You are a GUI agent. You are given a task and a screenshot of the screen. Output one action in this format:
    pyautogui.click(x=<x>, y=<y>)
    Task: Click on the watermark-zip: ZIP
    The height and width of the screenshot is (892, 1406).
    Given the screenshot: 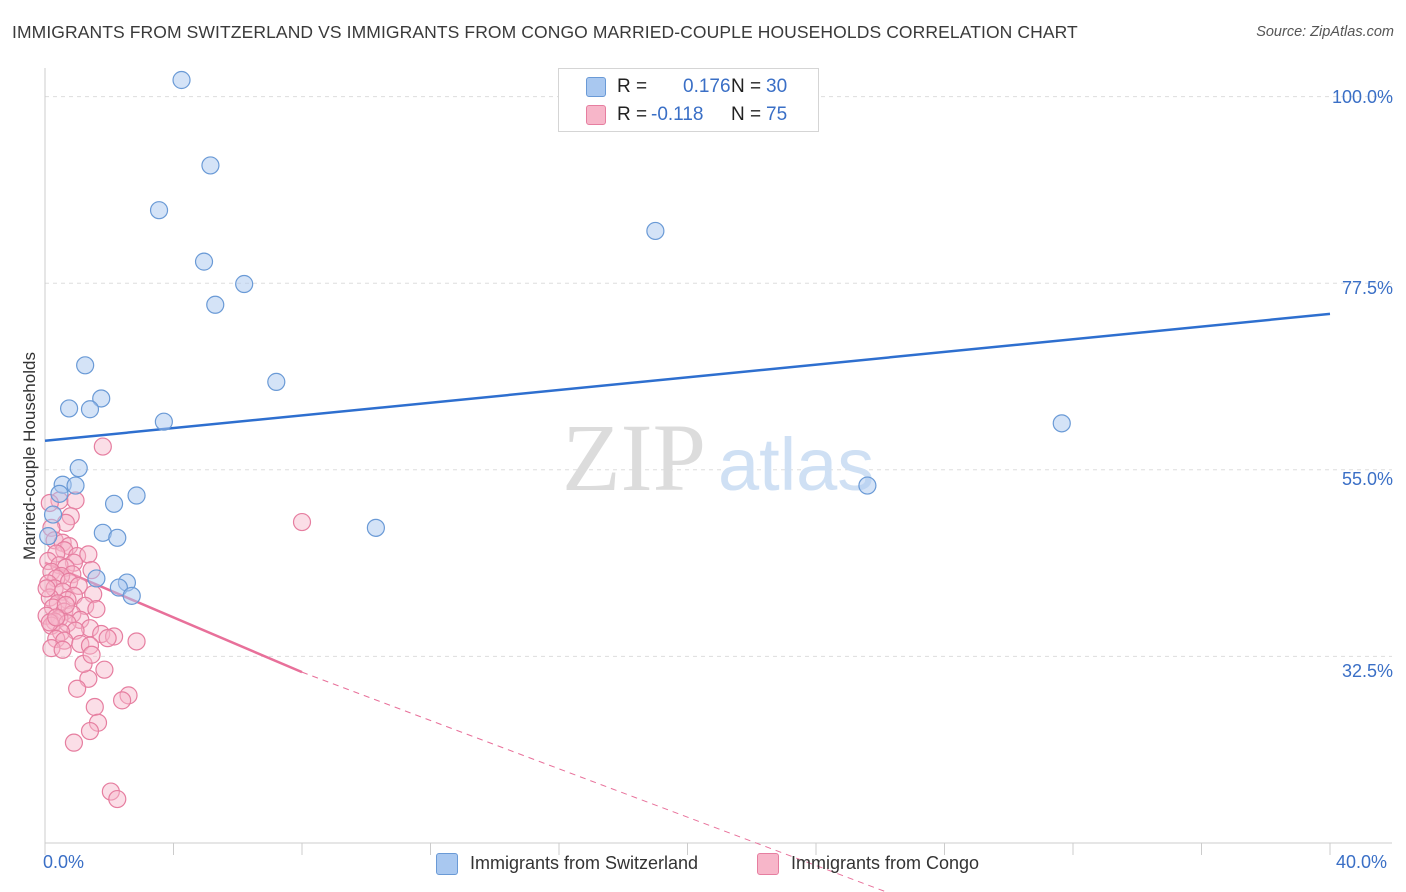 What is the action you would take?
    pyautogui.click(x=634, y=457)
    